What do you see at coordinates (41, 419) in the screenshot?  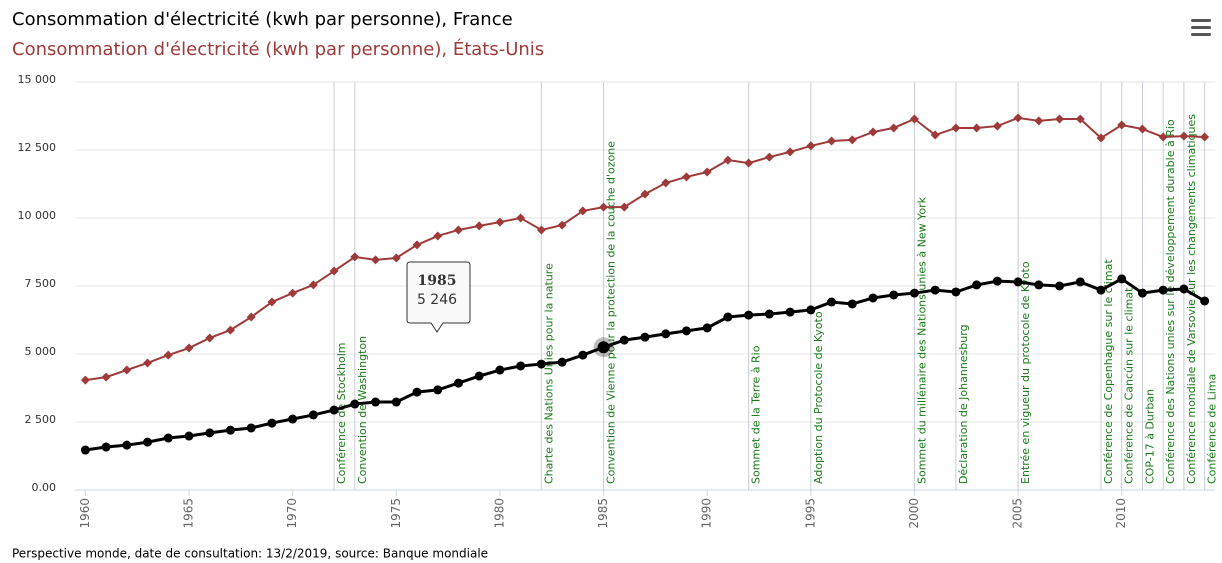 I see `y-tick-label: 2 500` at bounding box center [41, 419].